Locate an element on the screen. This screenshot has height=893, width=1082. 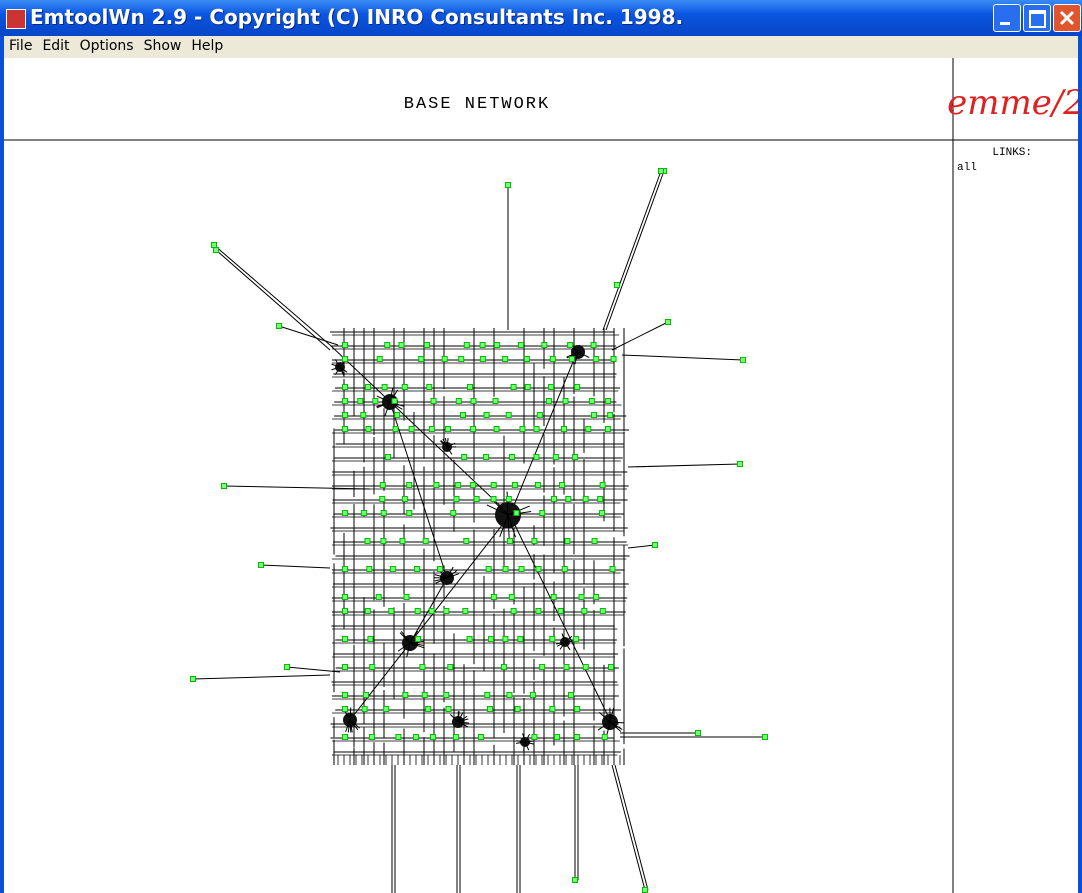
menu-item: Edit is located at coordinates (56, 46).